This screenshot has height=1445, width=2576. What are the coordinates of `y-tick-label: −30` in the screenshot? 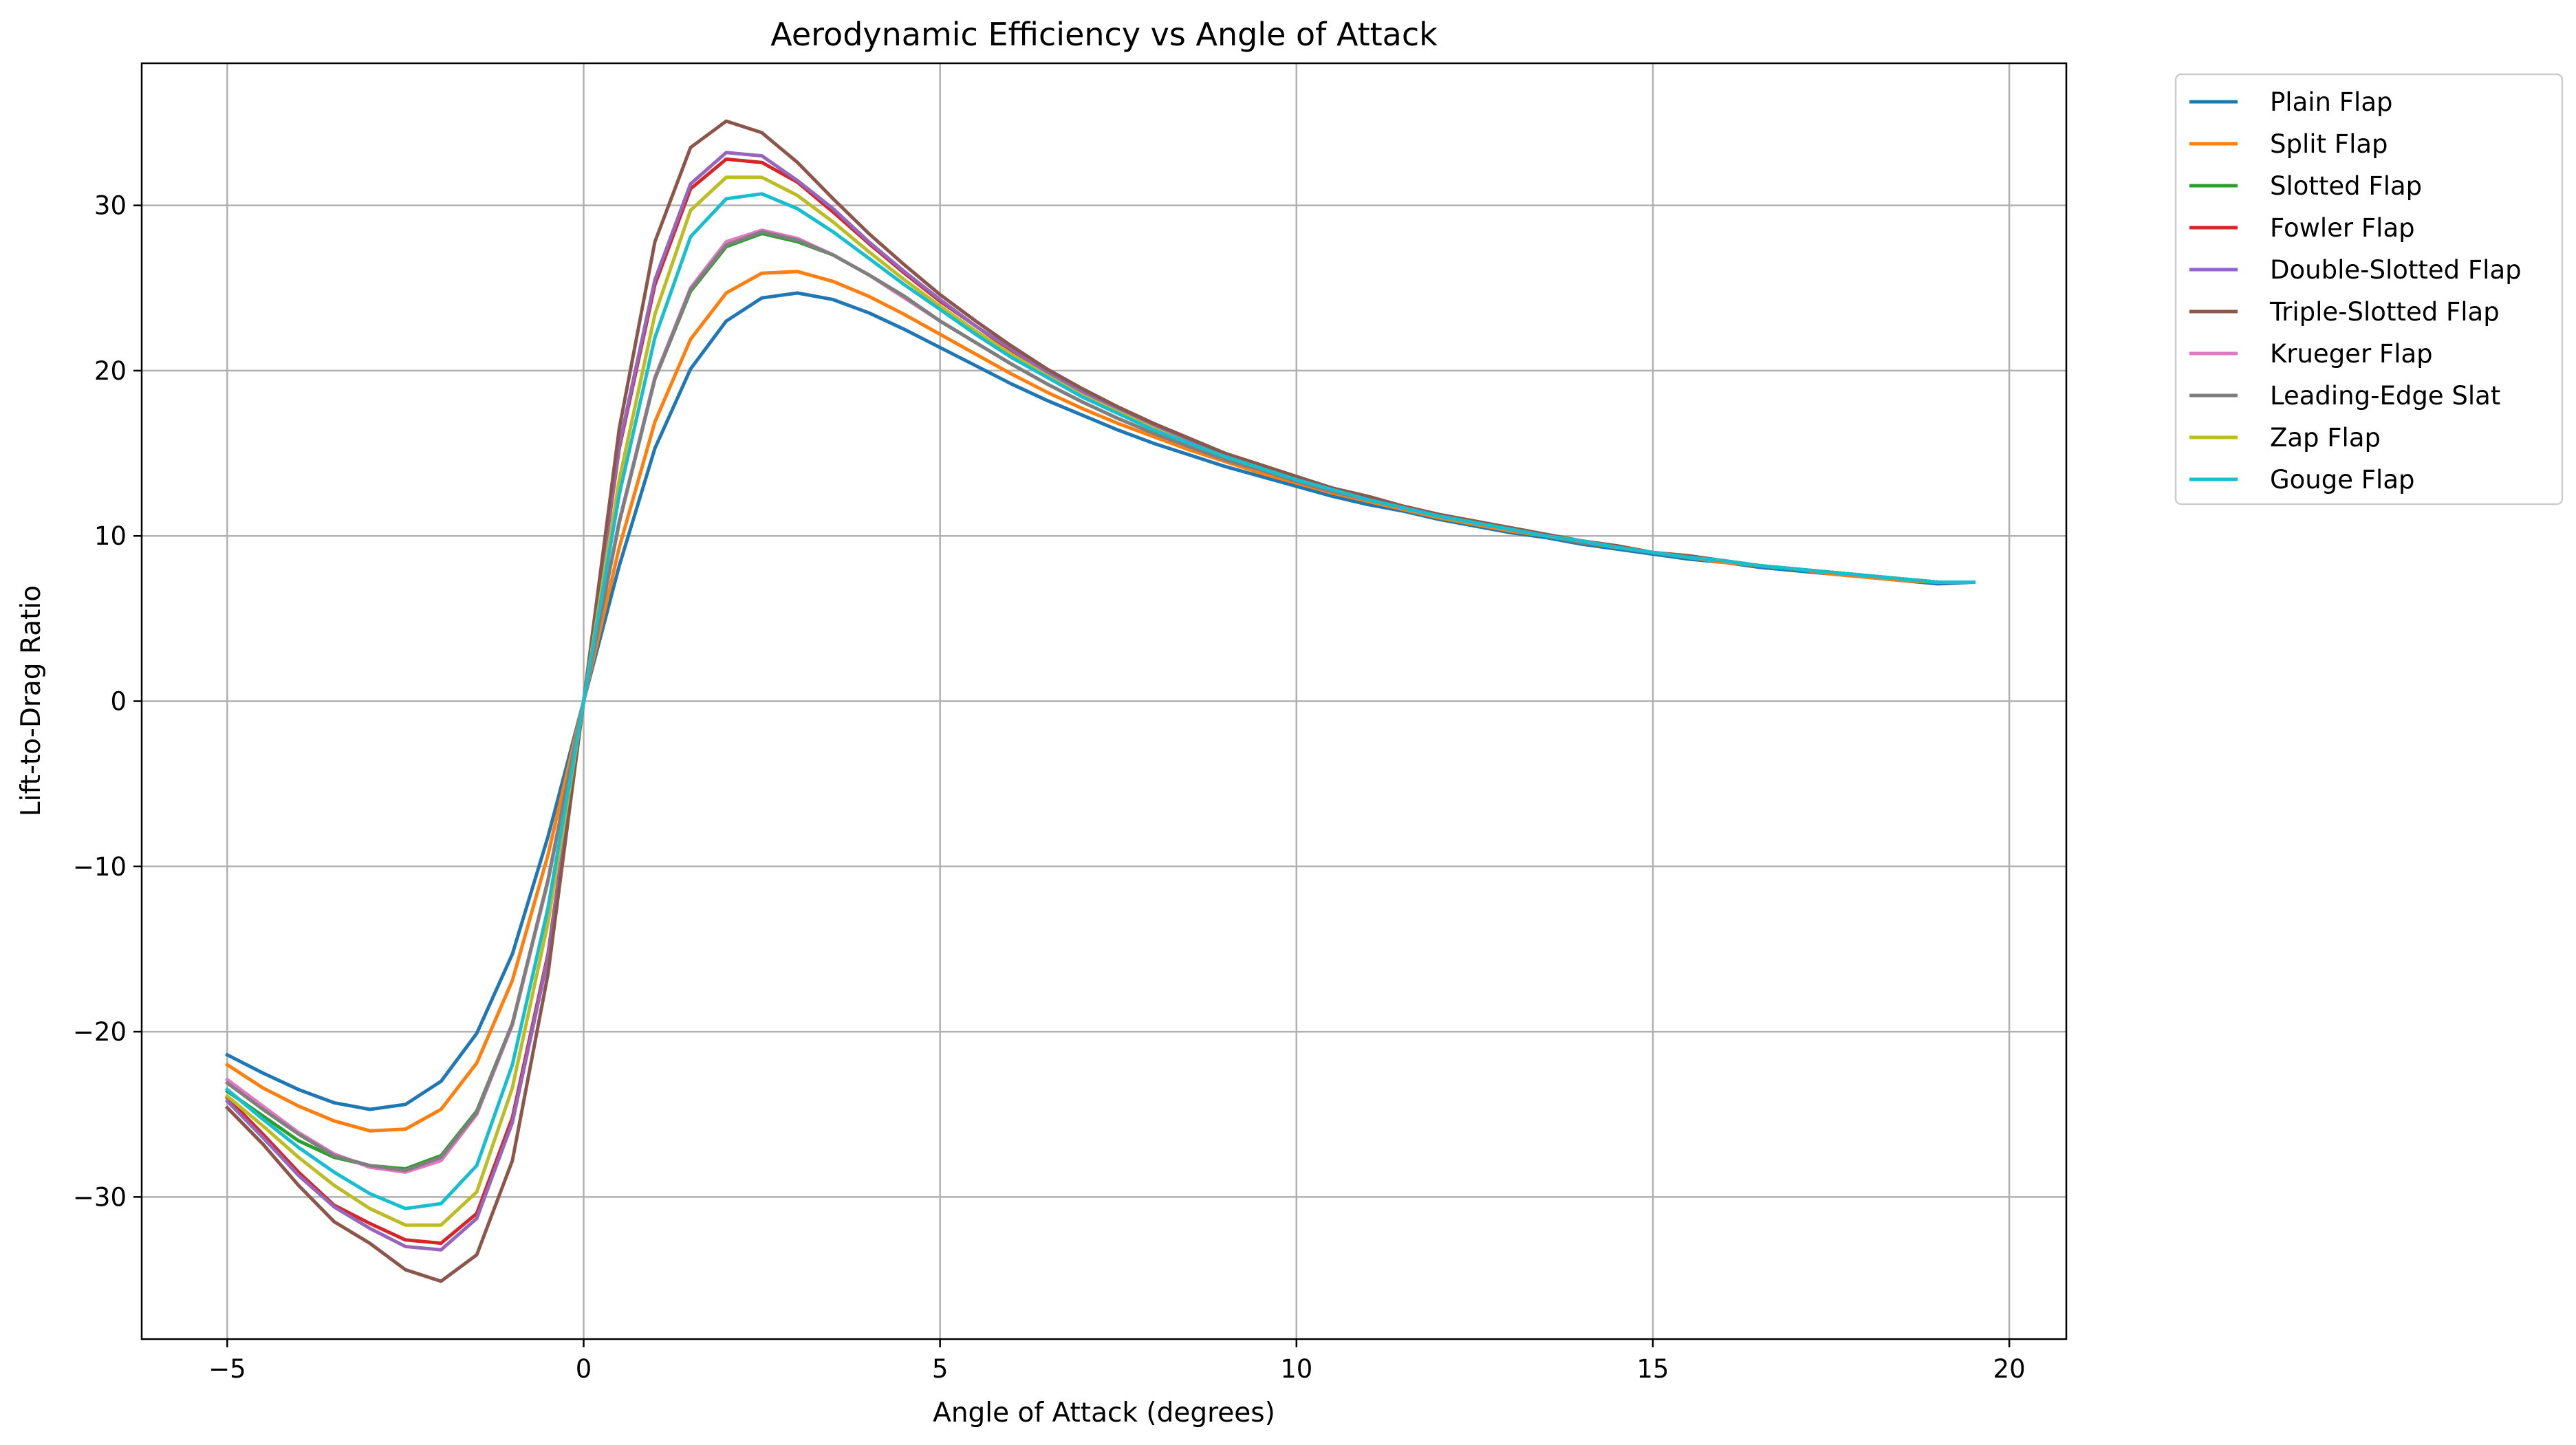 It's located at (100, 1197).